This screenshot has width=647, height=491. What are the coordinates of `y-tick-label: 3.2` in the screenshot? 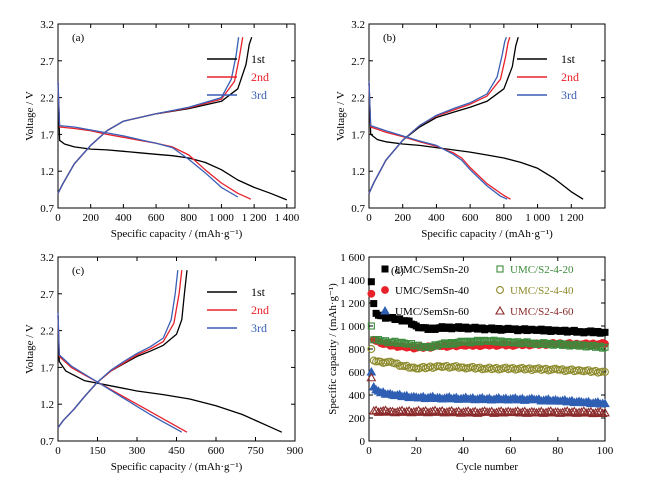 It's located at (47, 258).